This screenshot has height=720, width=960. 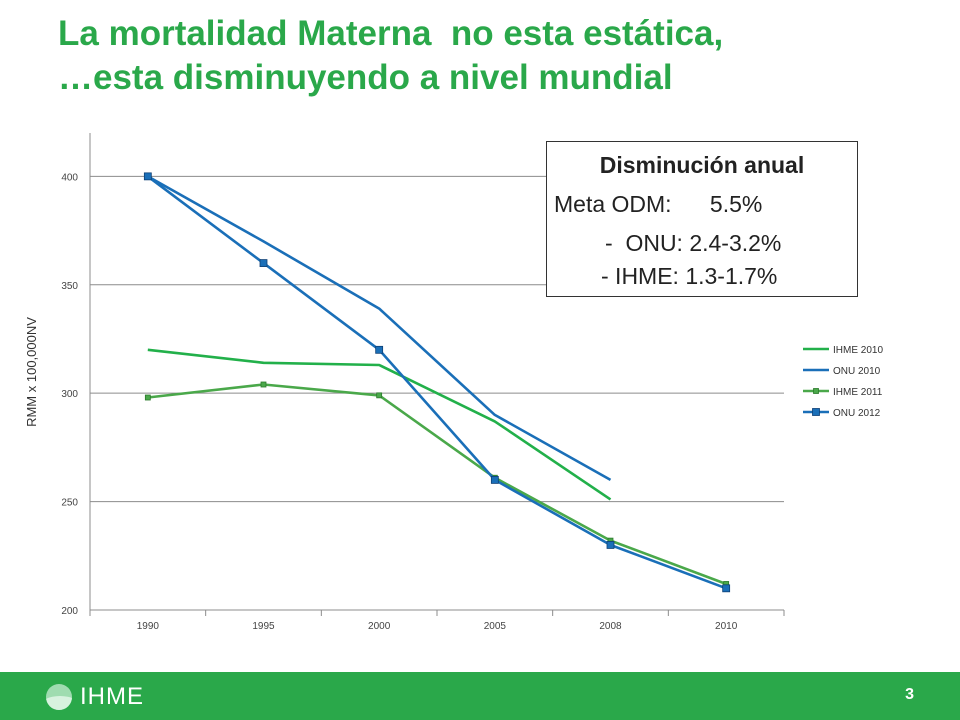 What do you see at coordinates (391, 33) in the screenshot?
I see `title-line-1: La mortalidad Materna no esta estática,` at bounding box center [391, 33].